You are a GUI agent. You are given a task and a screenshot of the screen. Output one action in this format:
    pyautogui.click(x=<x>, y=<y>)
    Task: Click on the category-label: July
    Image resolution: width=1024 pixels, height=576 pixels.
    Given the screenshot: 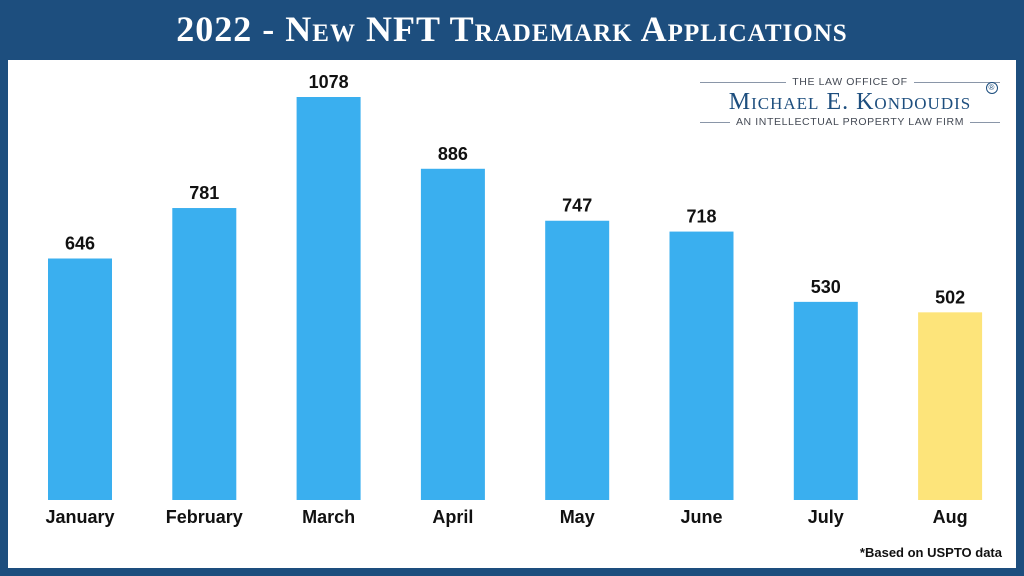 What is the action you would take?
    pyautogui.click(x=826, y=517)
    